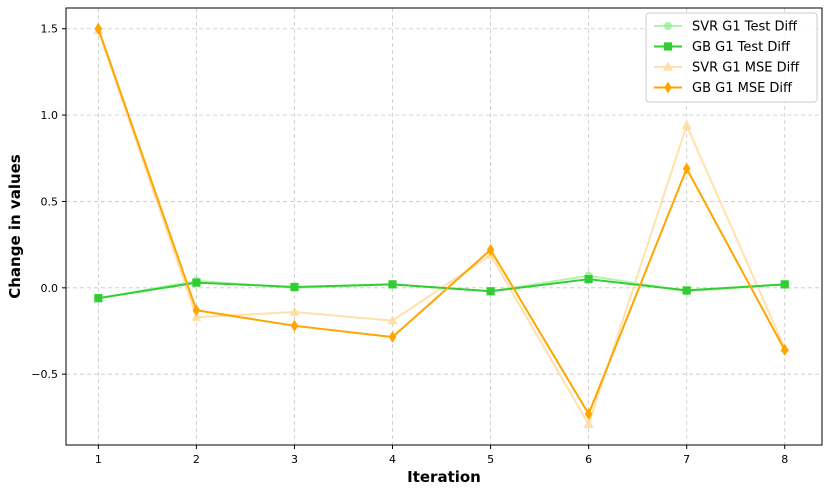 This screenshot has width=830, height=494. What do you see at coordinates (294, 459) in the screenshot?
I see `x-tick-label: 3` at bounding box center [294, 459].